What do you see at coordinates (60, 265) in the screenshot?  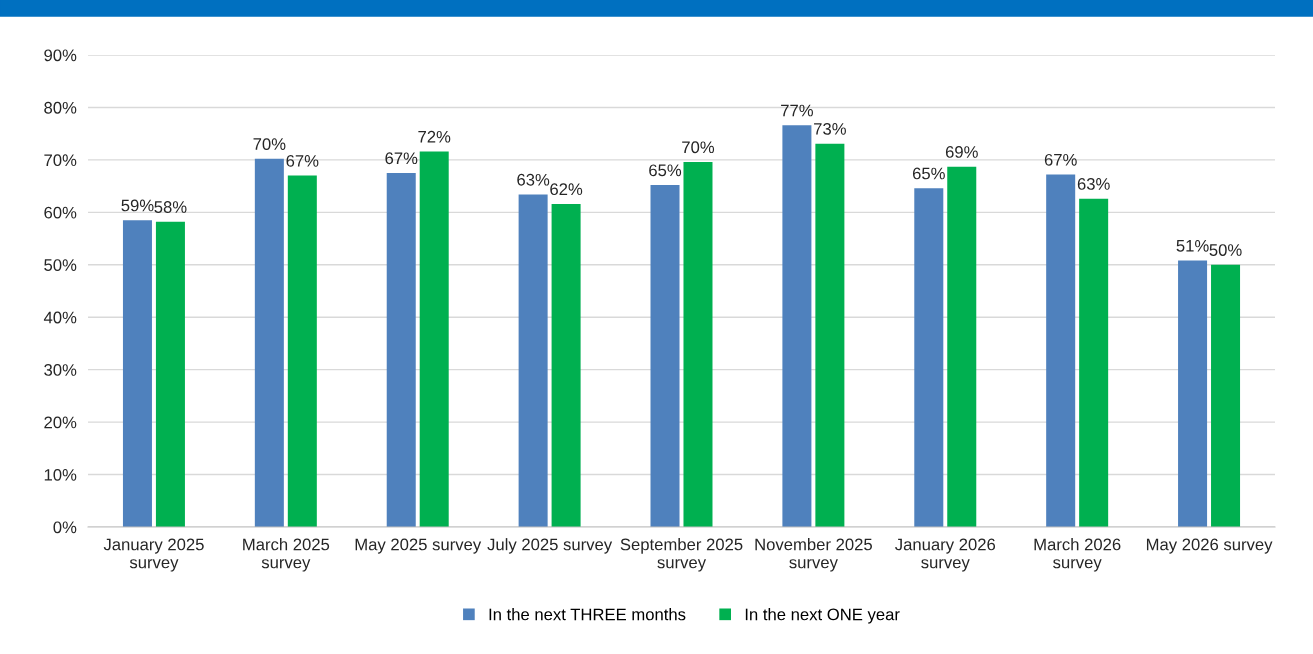 I see `y-tick-label: 50%` at bounding box center [60, 265].